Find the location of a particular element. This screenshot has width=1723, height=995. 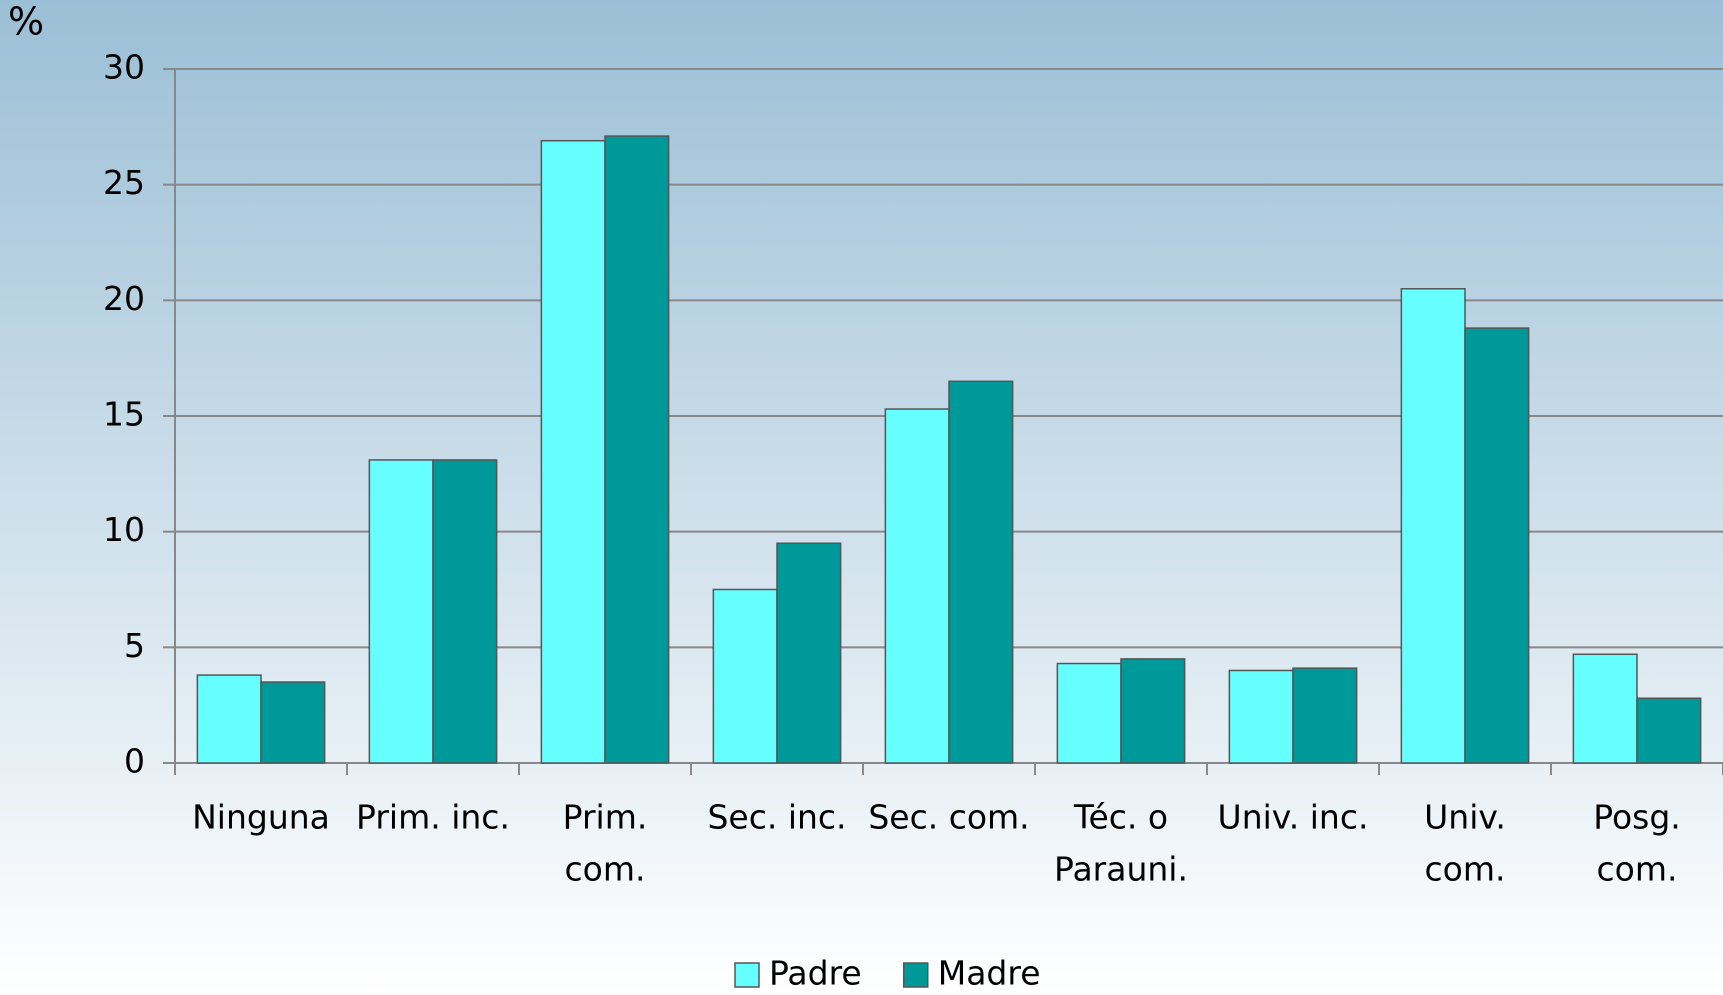

legend-label: Madre is located at coordinates (989, 973).